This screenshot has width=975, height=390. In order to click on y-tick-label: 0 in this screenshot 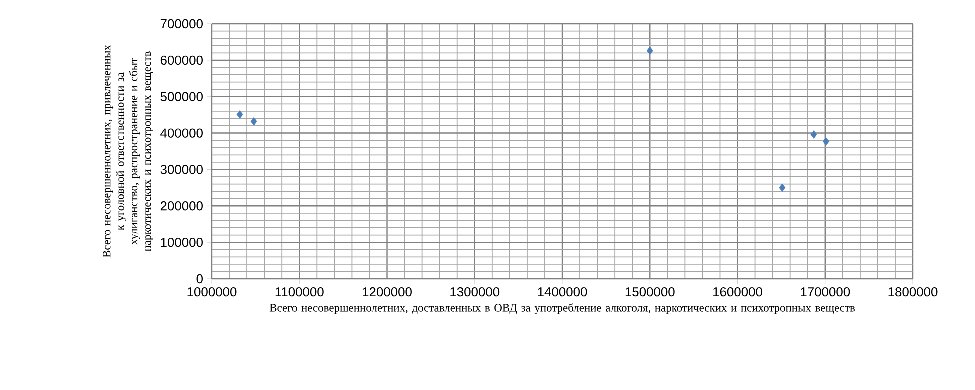, I will do `click(199, 279)`.